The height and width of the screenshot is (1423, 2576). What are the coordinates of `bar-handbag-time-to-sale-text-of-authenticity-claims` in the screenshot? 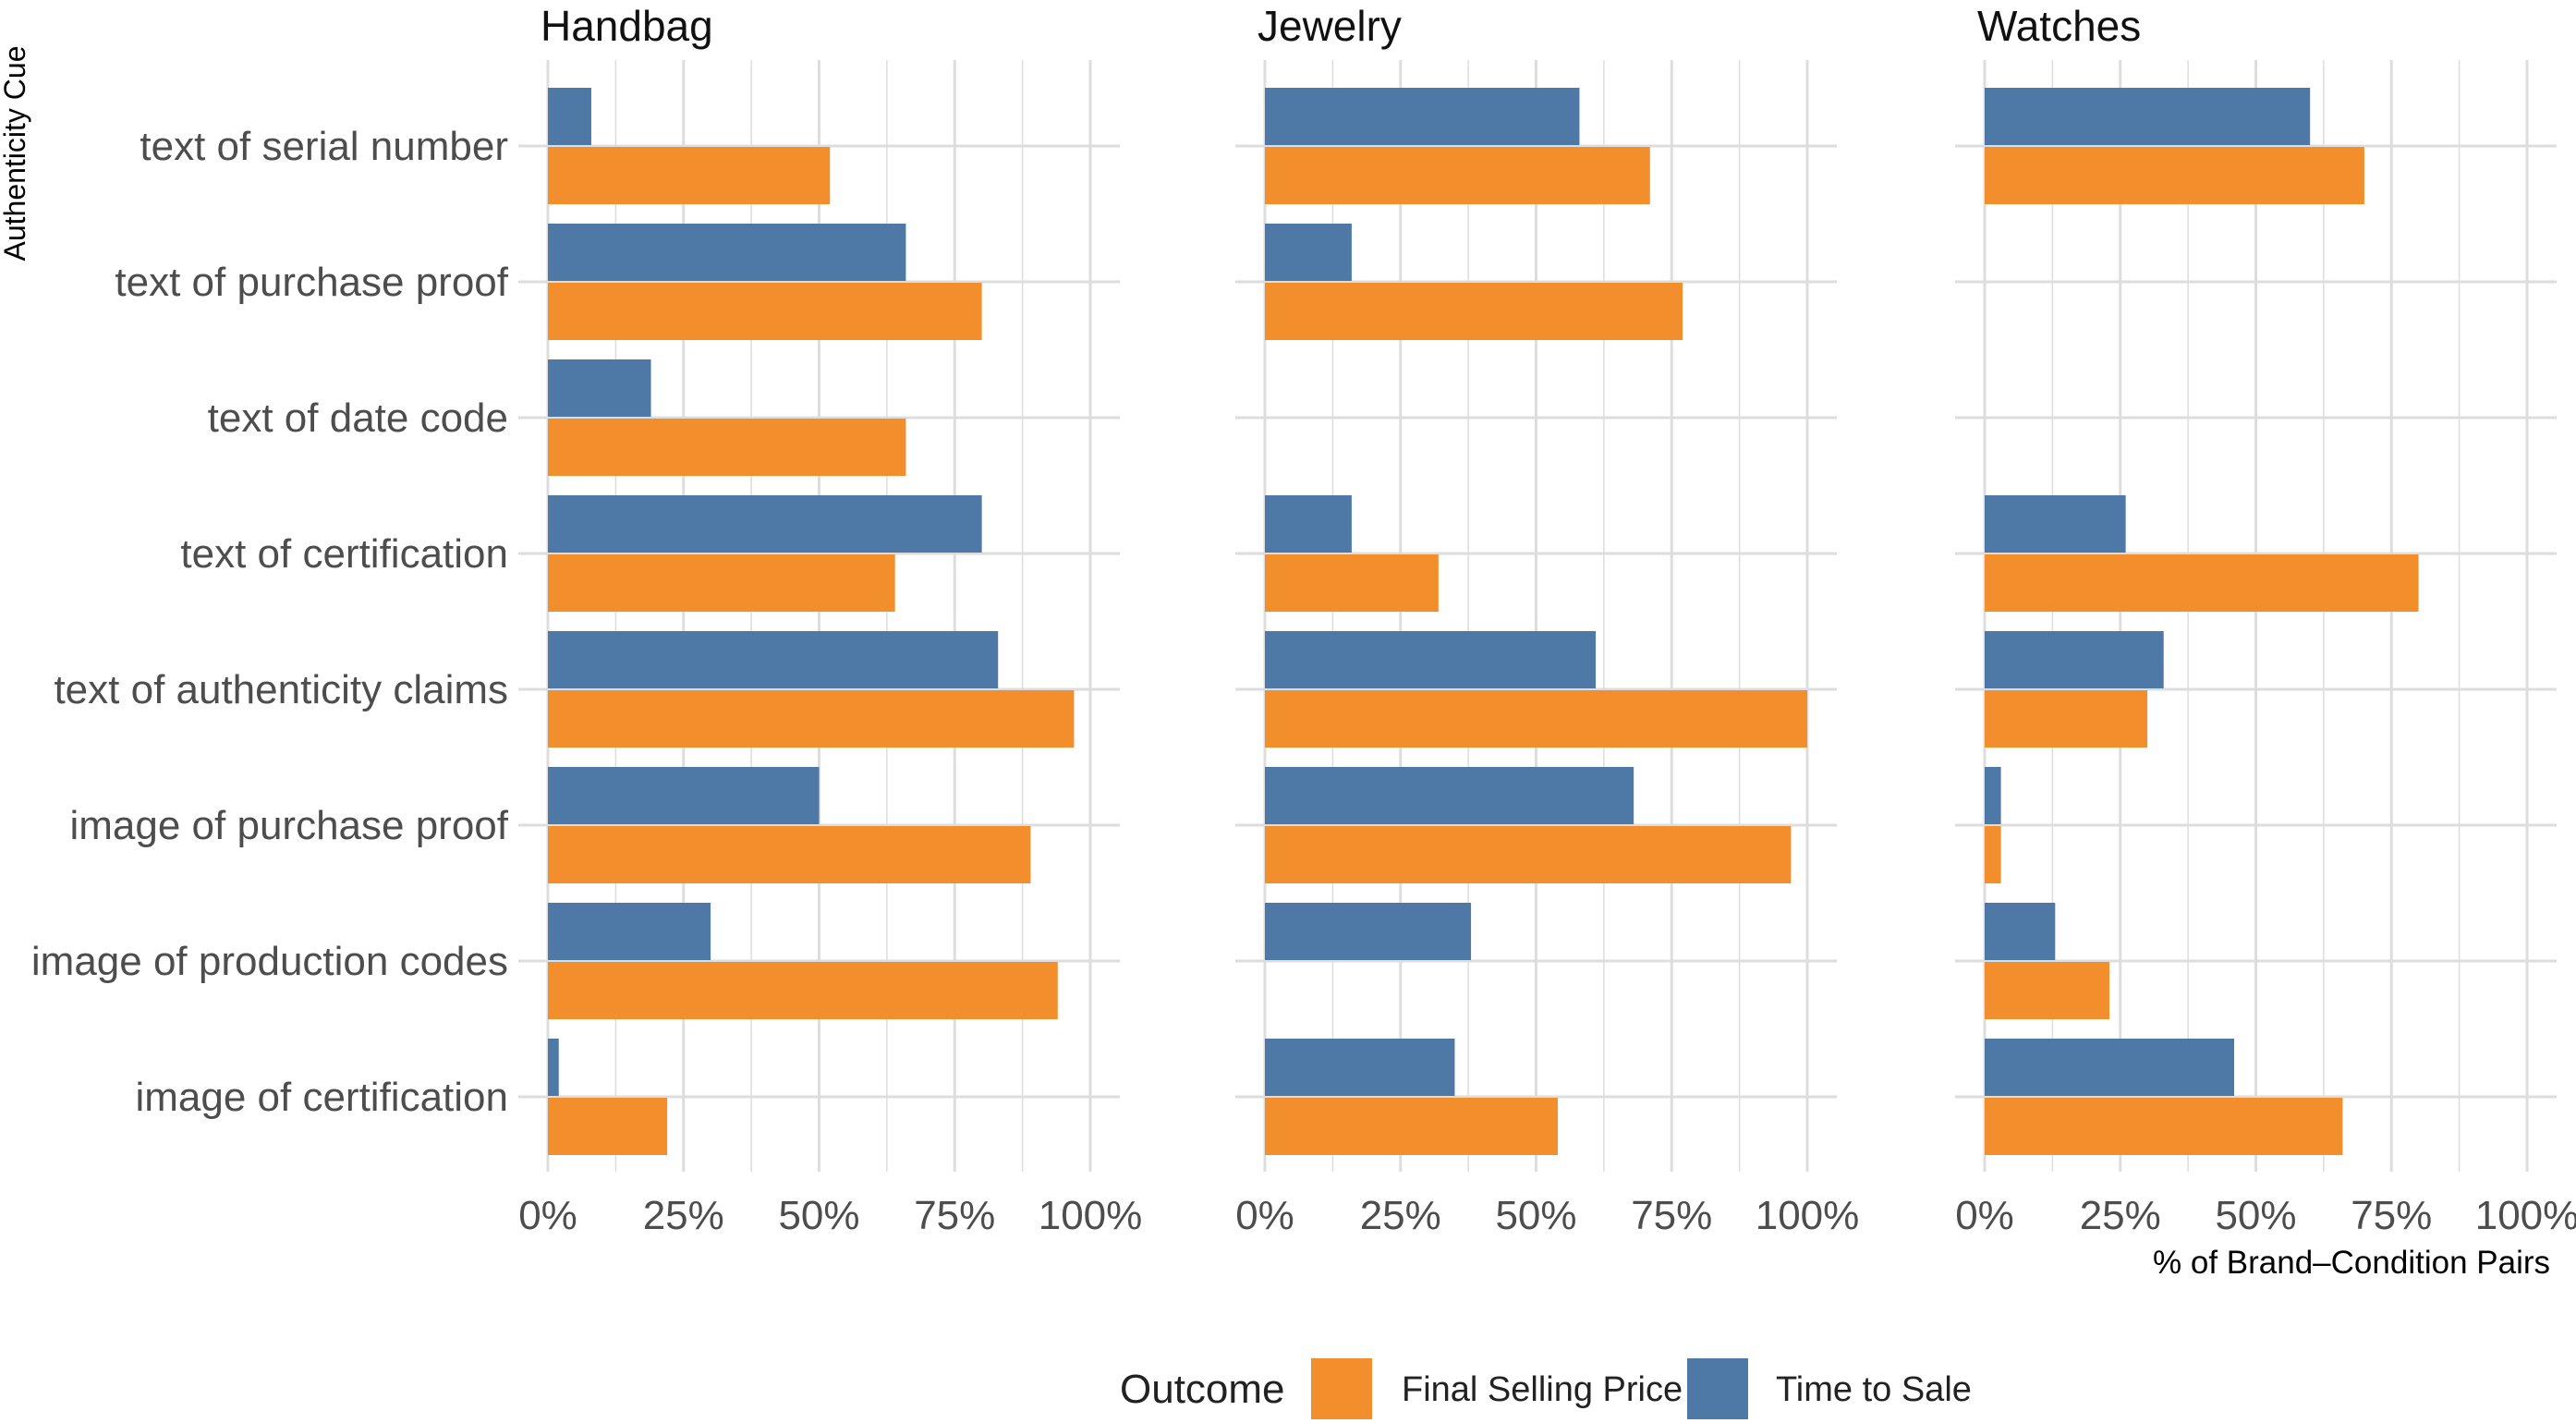 It's located at (773, 659).